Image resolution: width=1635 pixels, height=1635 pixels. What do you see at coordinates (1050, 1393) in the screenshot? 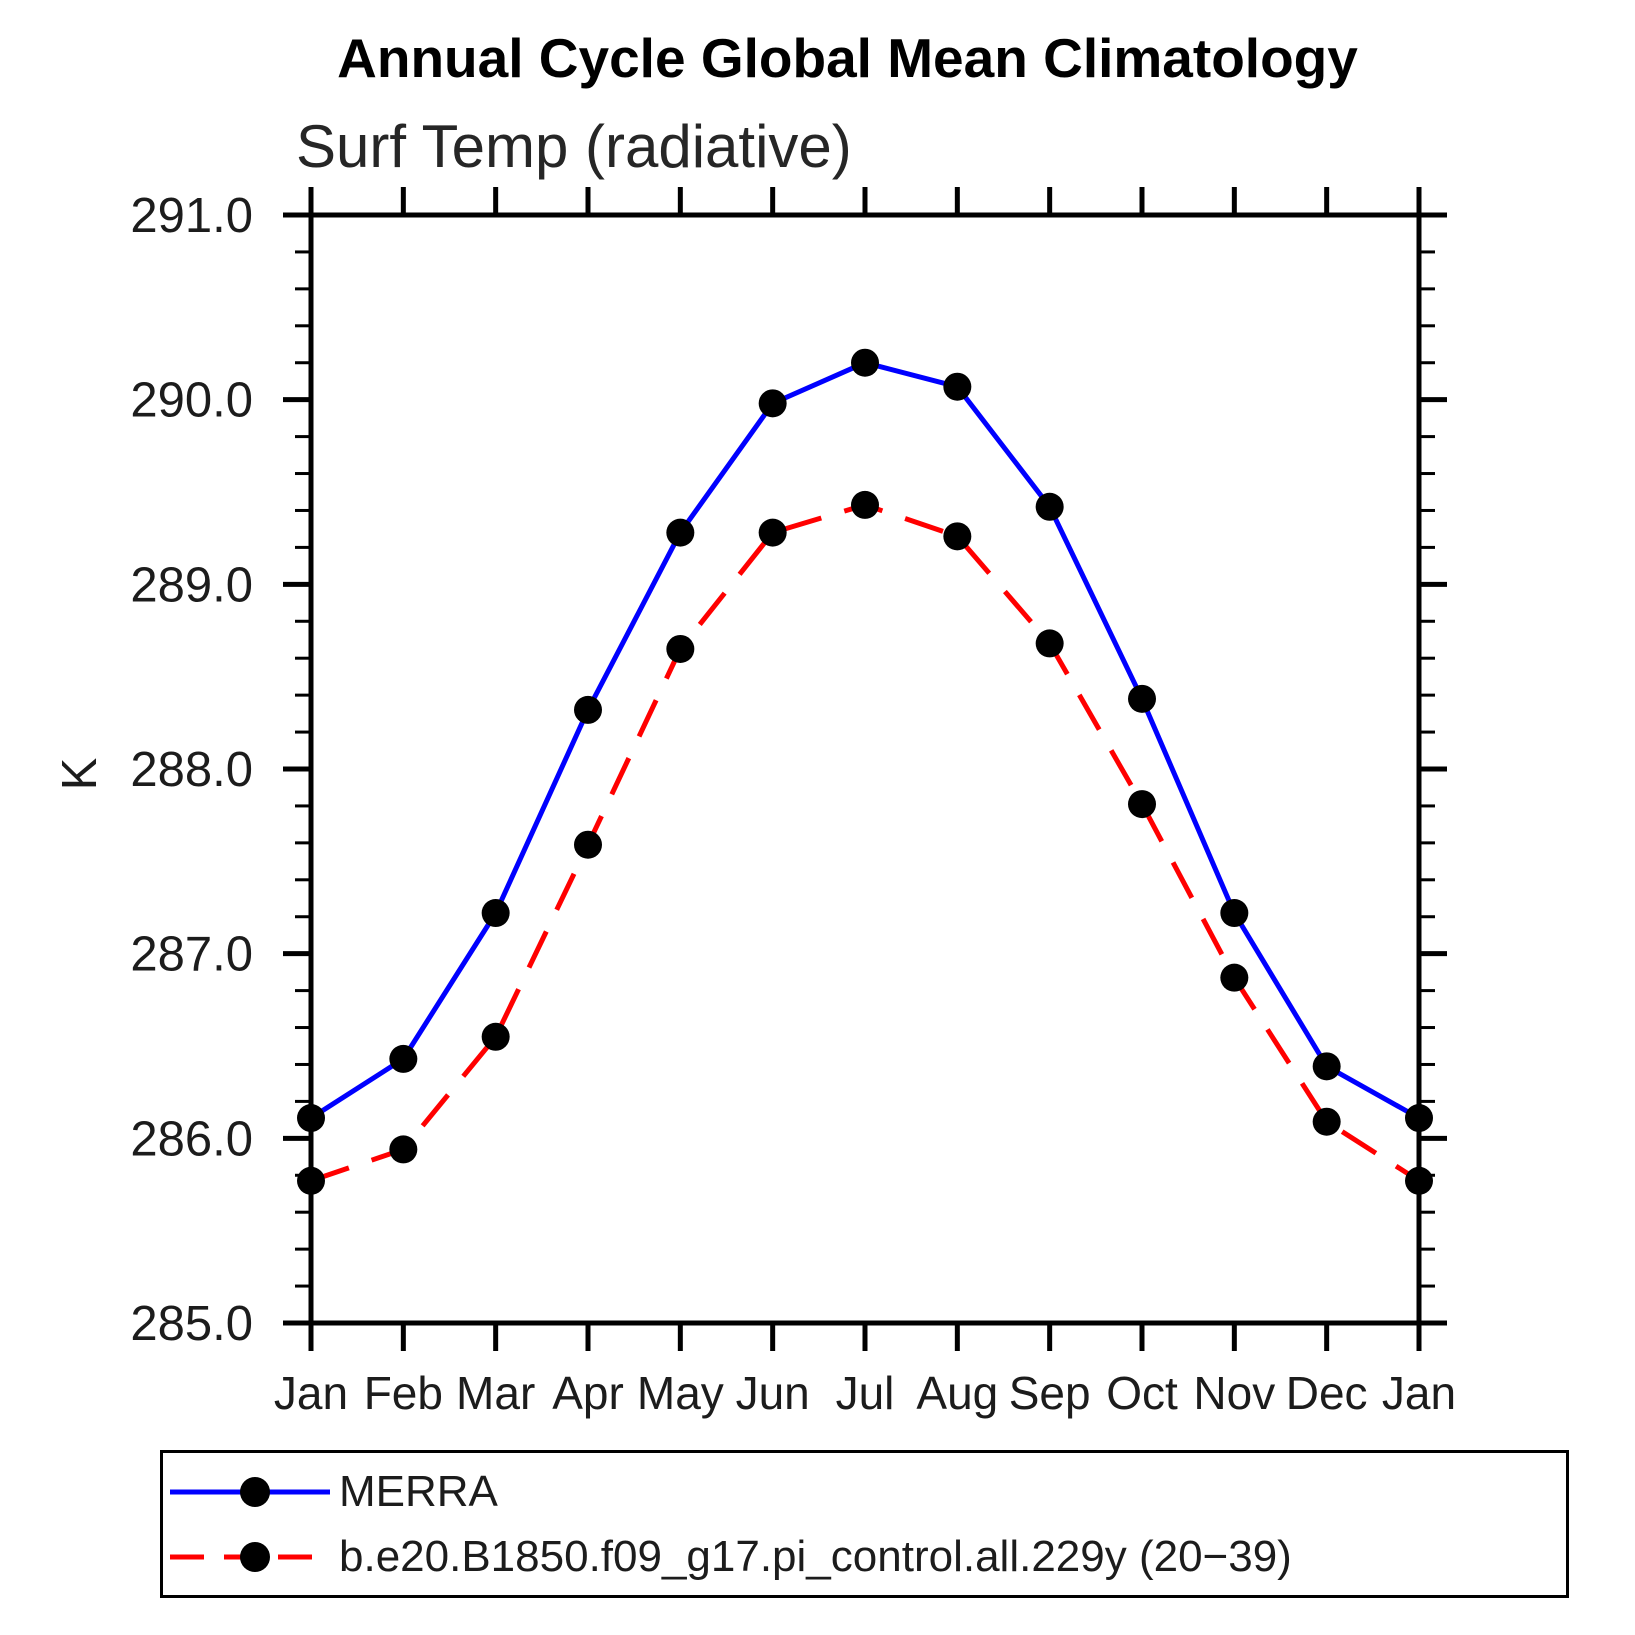
I see `x-tick-label: Sep` at bounding box center [1050, 1393].